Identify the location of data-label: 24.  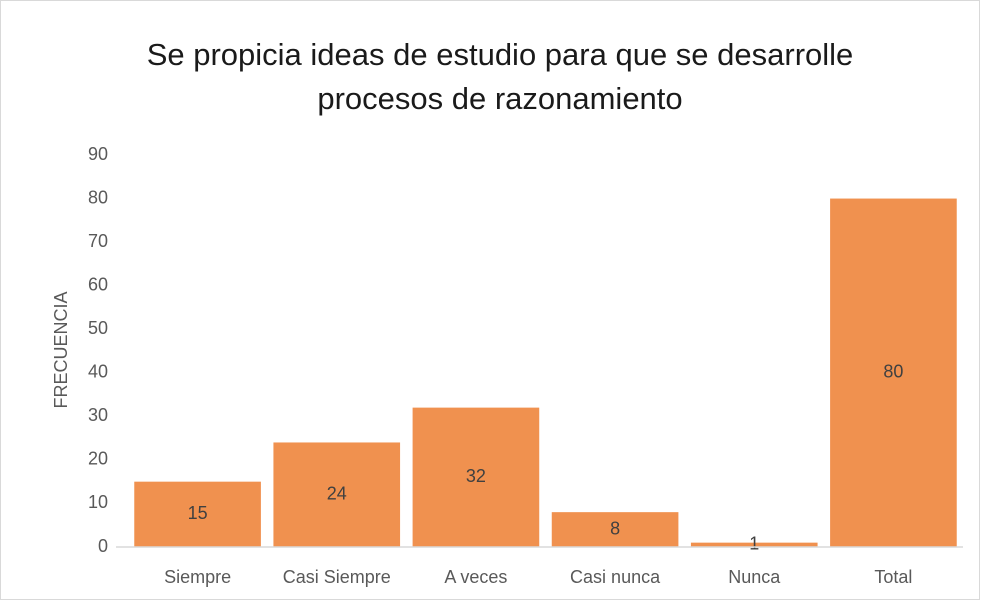
(337, 493).